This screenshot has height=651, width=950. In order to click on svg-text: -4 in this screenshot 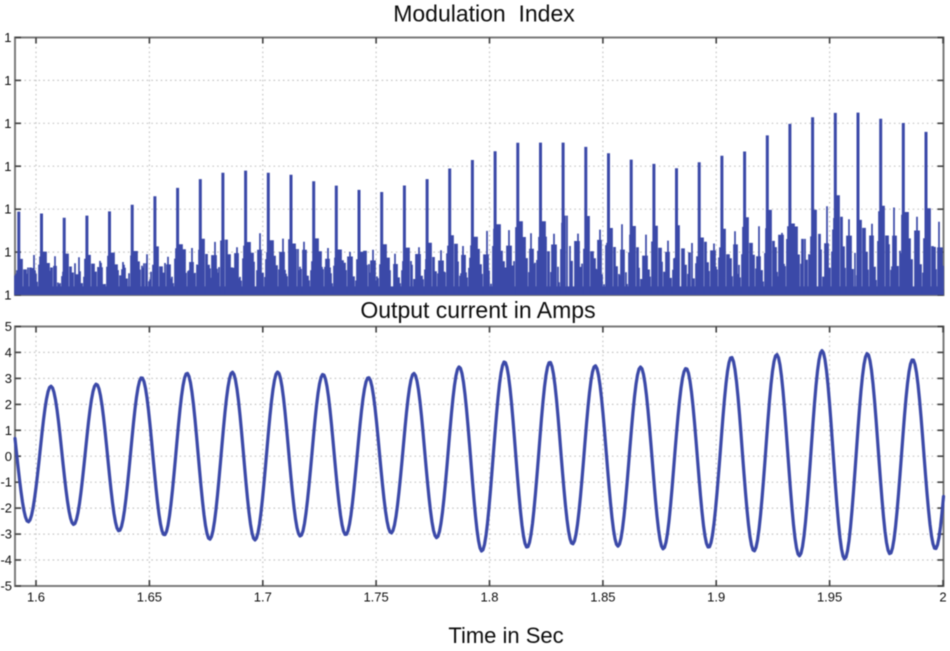, I will do `click(6, 560)`.